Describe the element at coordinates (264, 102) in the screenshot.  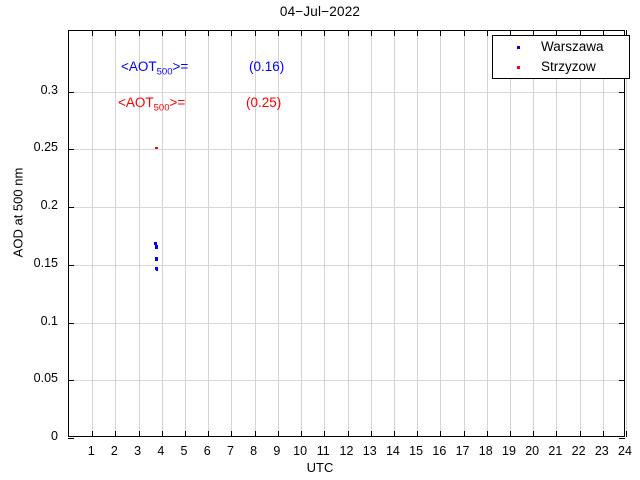
I see `annotation-value-strzyzow-mean: (0.25)` at that location.